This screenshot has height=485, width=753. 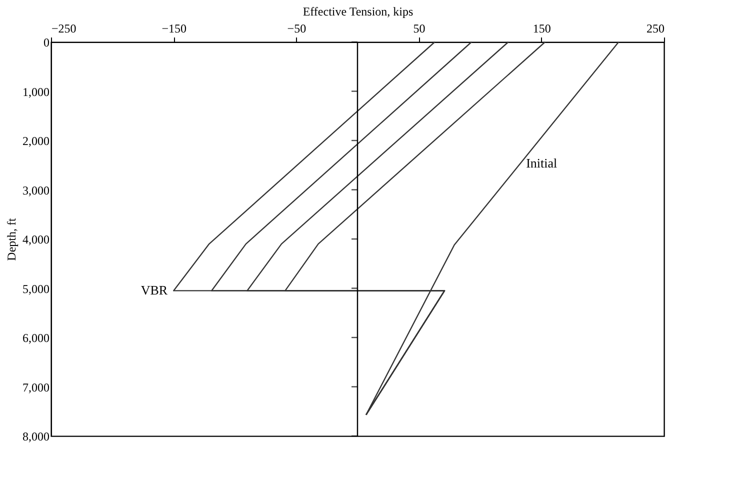 I want to click on y-tick-label: 3,000, so click(x=36, y=190).